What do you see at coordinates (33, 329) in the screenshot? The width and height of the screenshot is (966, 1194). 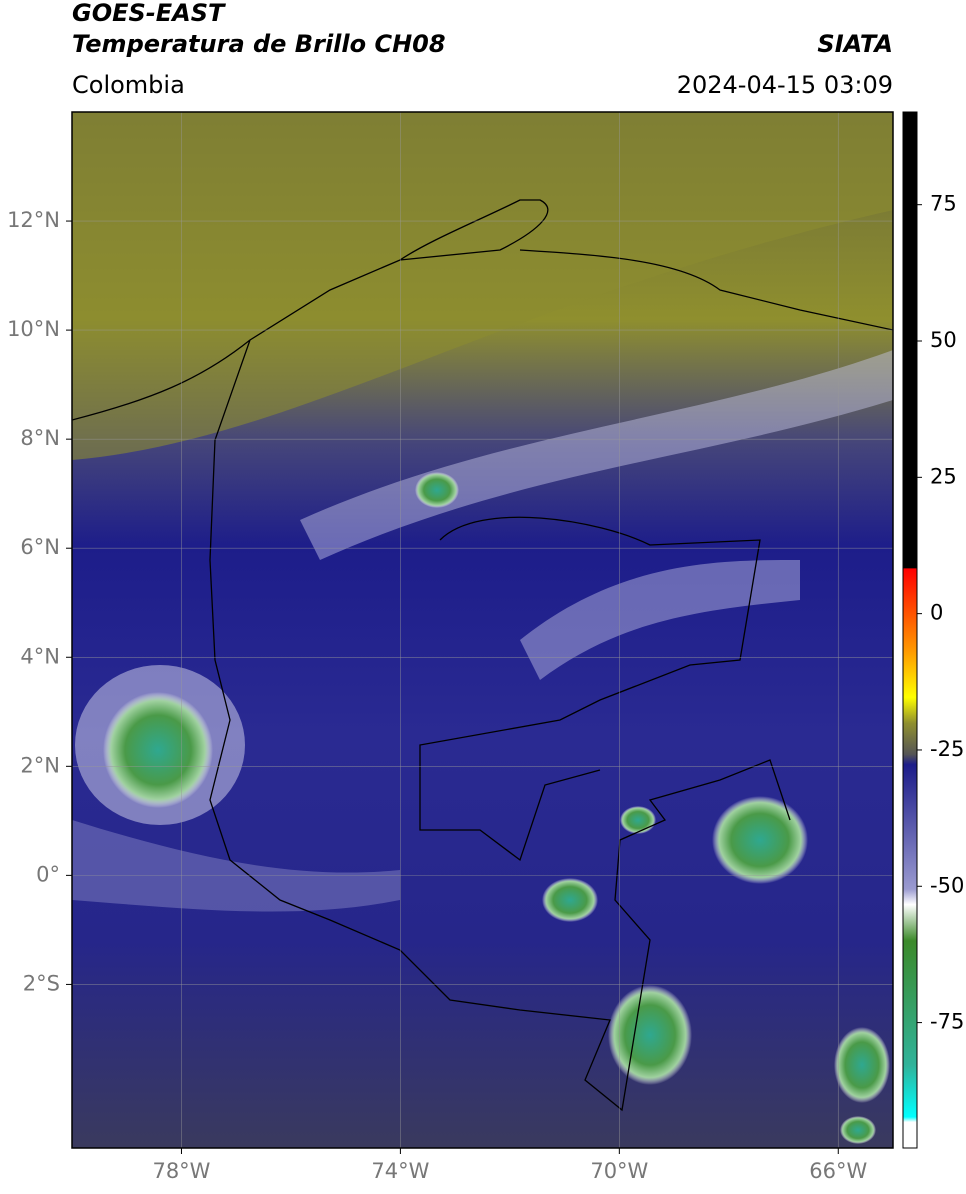 I see `y-tick-label: 10°N` at bounding box center [33, 329].